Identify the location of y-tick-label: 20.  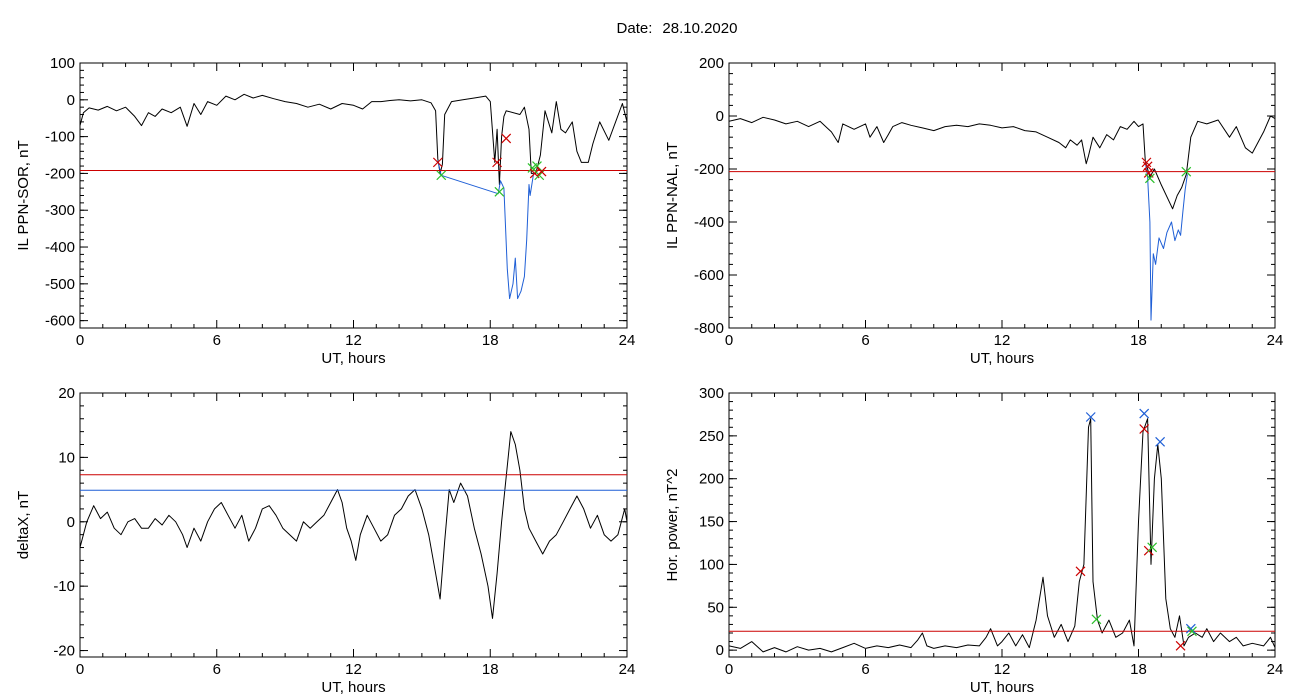
(66, 393).